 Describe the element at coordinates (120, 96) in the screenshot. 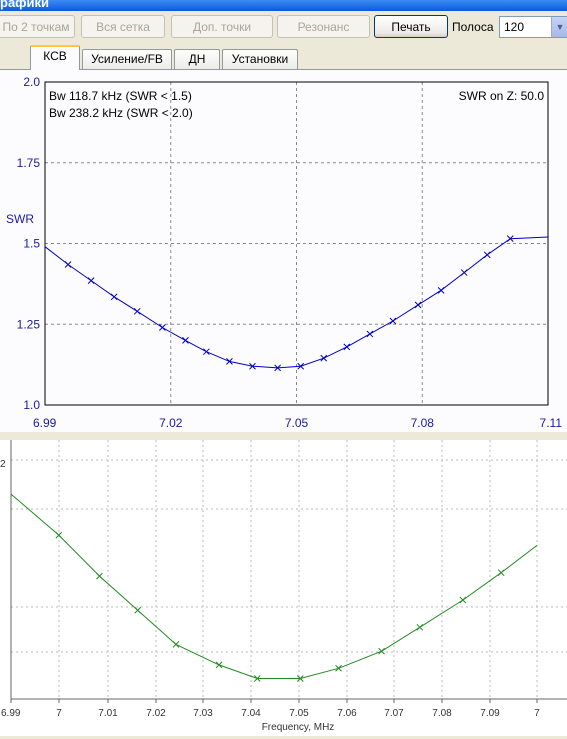

I see `bandwidth-1-5-note: Bw 118.7 kHz (SWR < 1.5)` at that location.